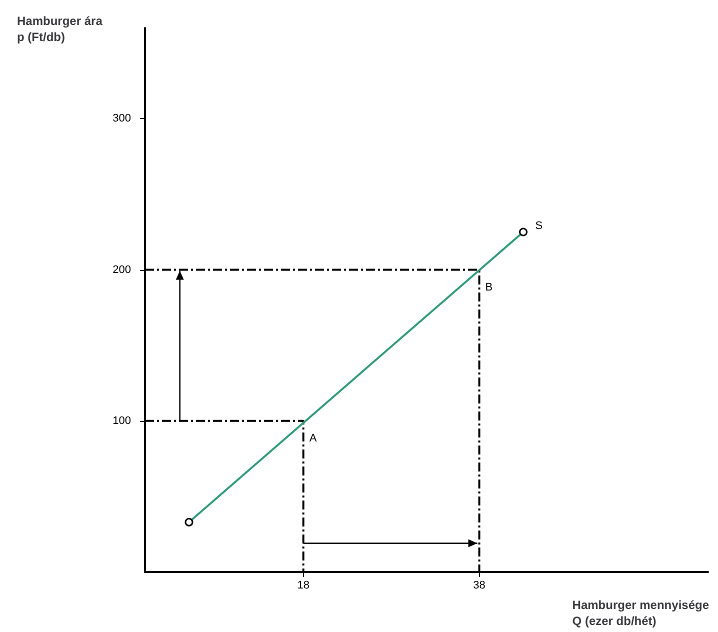 This screenshot has width=718, height=632. What do you see at coordinates (121, 270) in the screenshot?
I see `y-tick-label: 200` at bounding box center [121, 270].